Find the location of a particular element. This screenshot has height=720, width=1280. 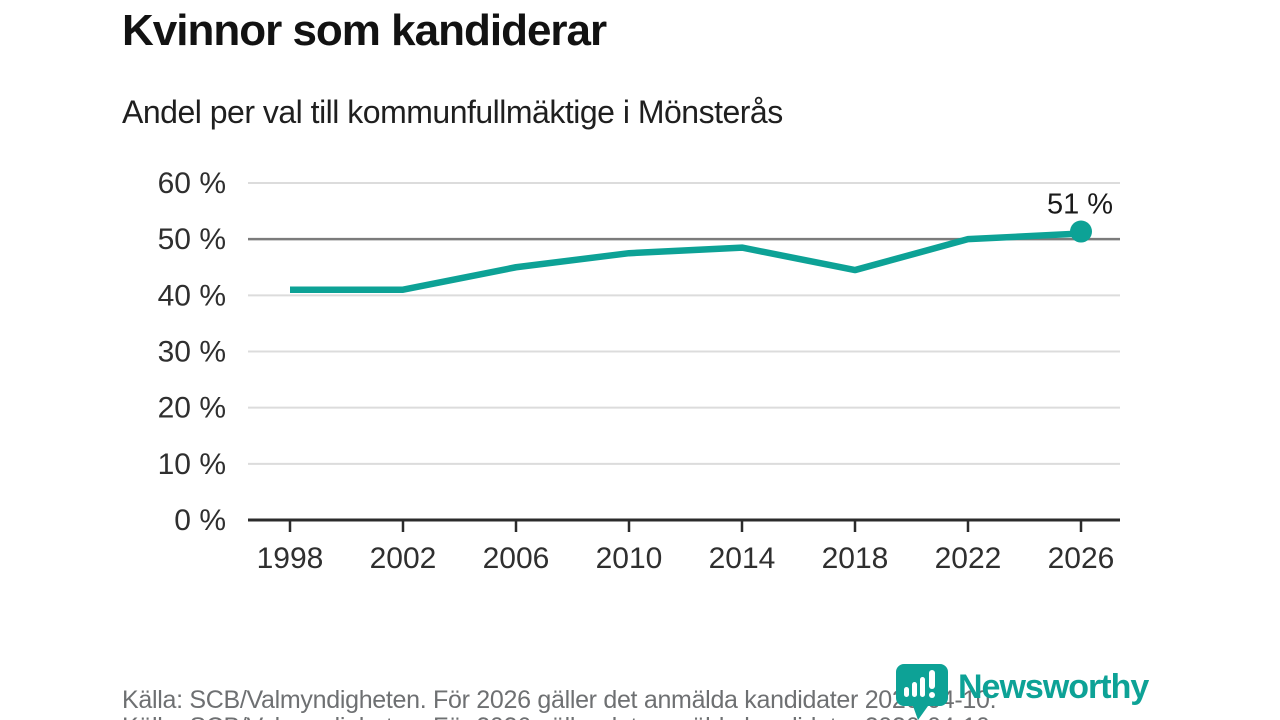

x-tick-label: 2026 is located at coordinates (1081, 558).